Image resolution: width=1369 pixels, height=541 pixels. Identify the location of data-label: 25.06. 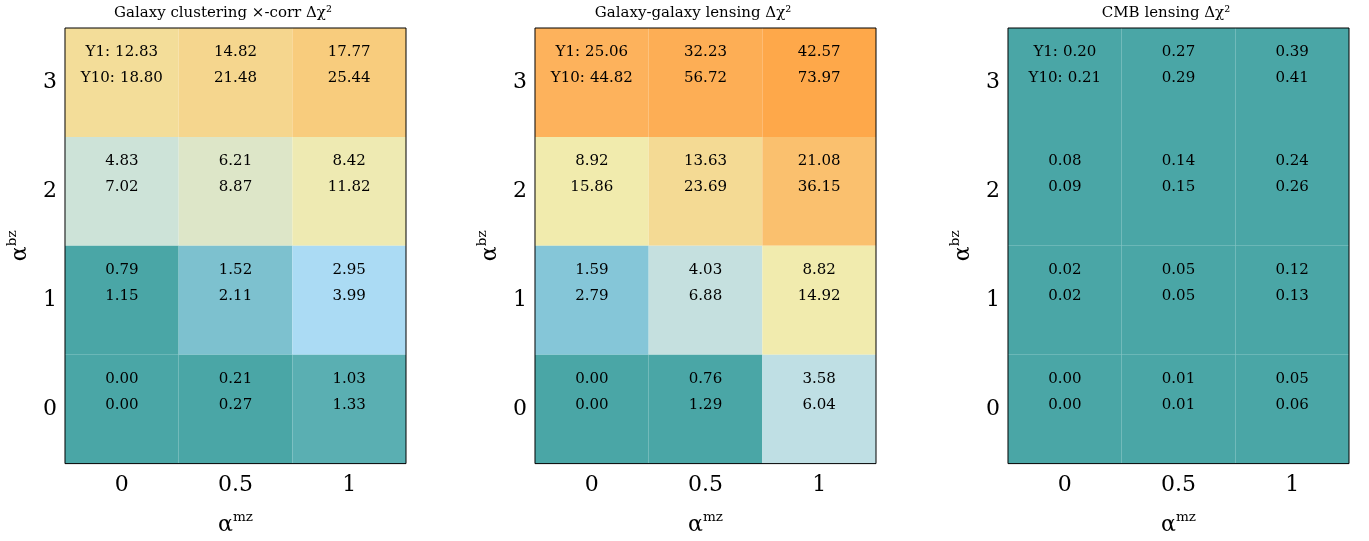
(607, 51).